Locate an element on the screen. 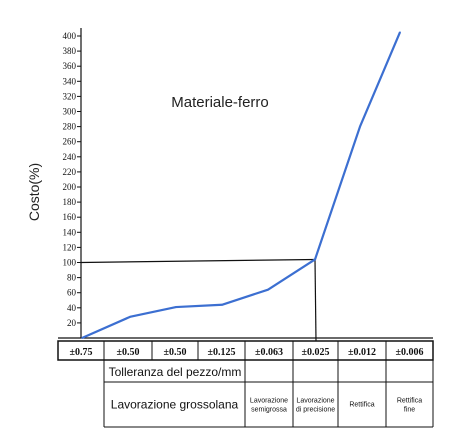  y-tick-label: 60 is located at coordinates (72, 293).